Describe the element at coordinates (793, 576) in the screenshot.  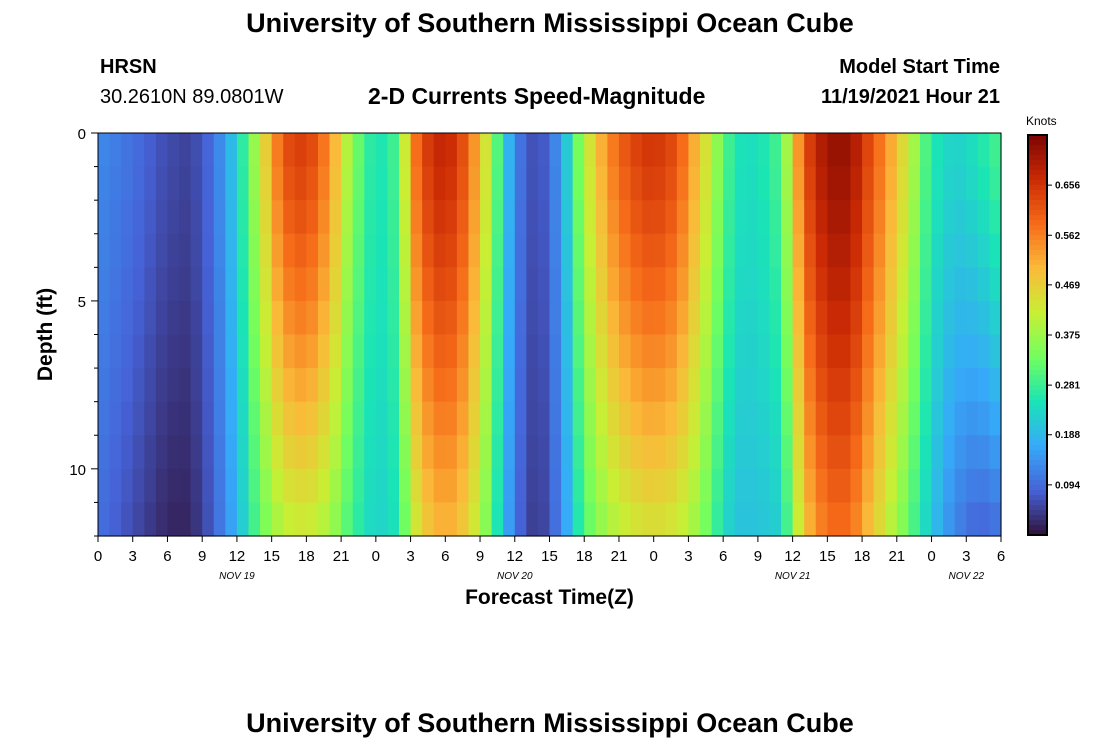
I see `date-label: NOV 21` at that location.